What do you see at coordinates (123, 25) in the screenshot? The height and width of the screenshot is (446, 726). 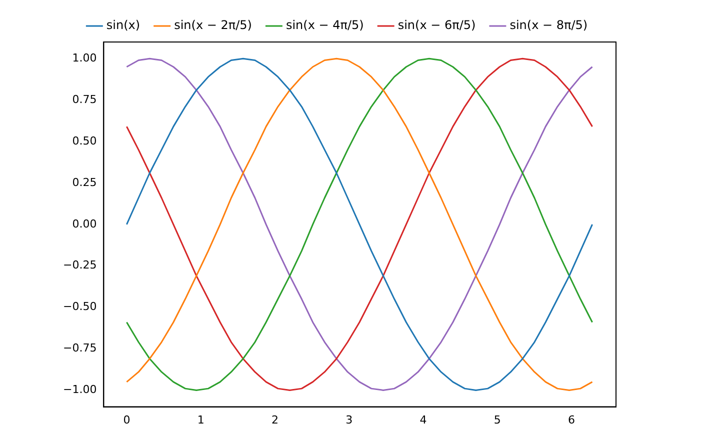 I see `legend-label: sin(x)` at bounding box center [123, 25].